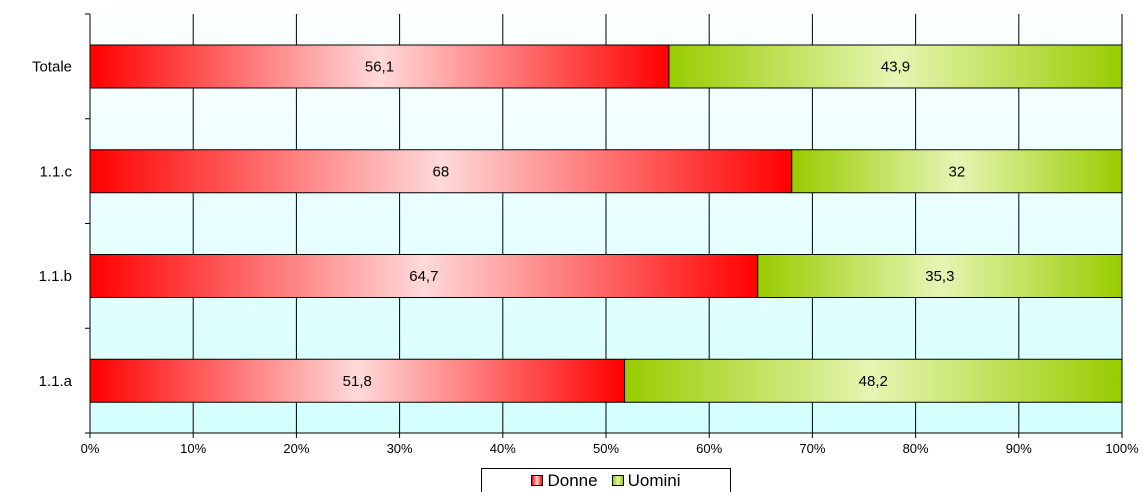 The image size is (1143, 497). I want to click on data-label-donne: 51,8, so click(357, 381).